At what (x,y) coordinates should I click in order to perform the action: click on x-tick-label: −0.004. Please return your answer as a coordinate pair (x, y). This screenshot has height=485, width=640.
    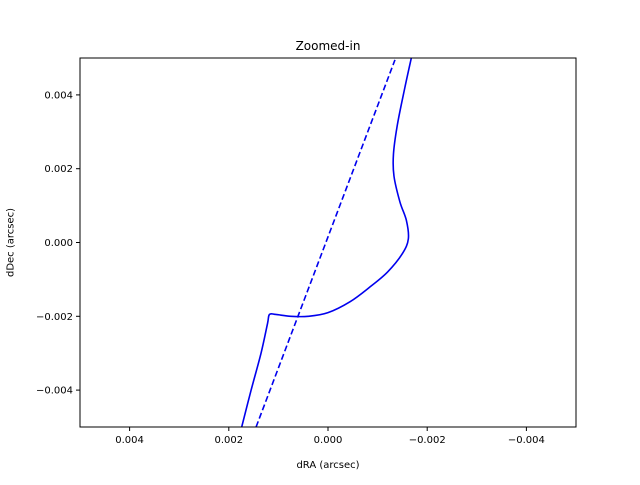
    Looking at the image, I should click on (526, 440).